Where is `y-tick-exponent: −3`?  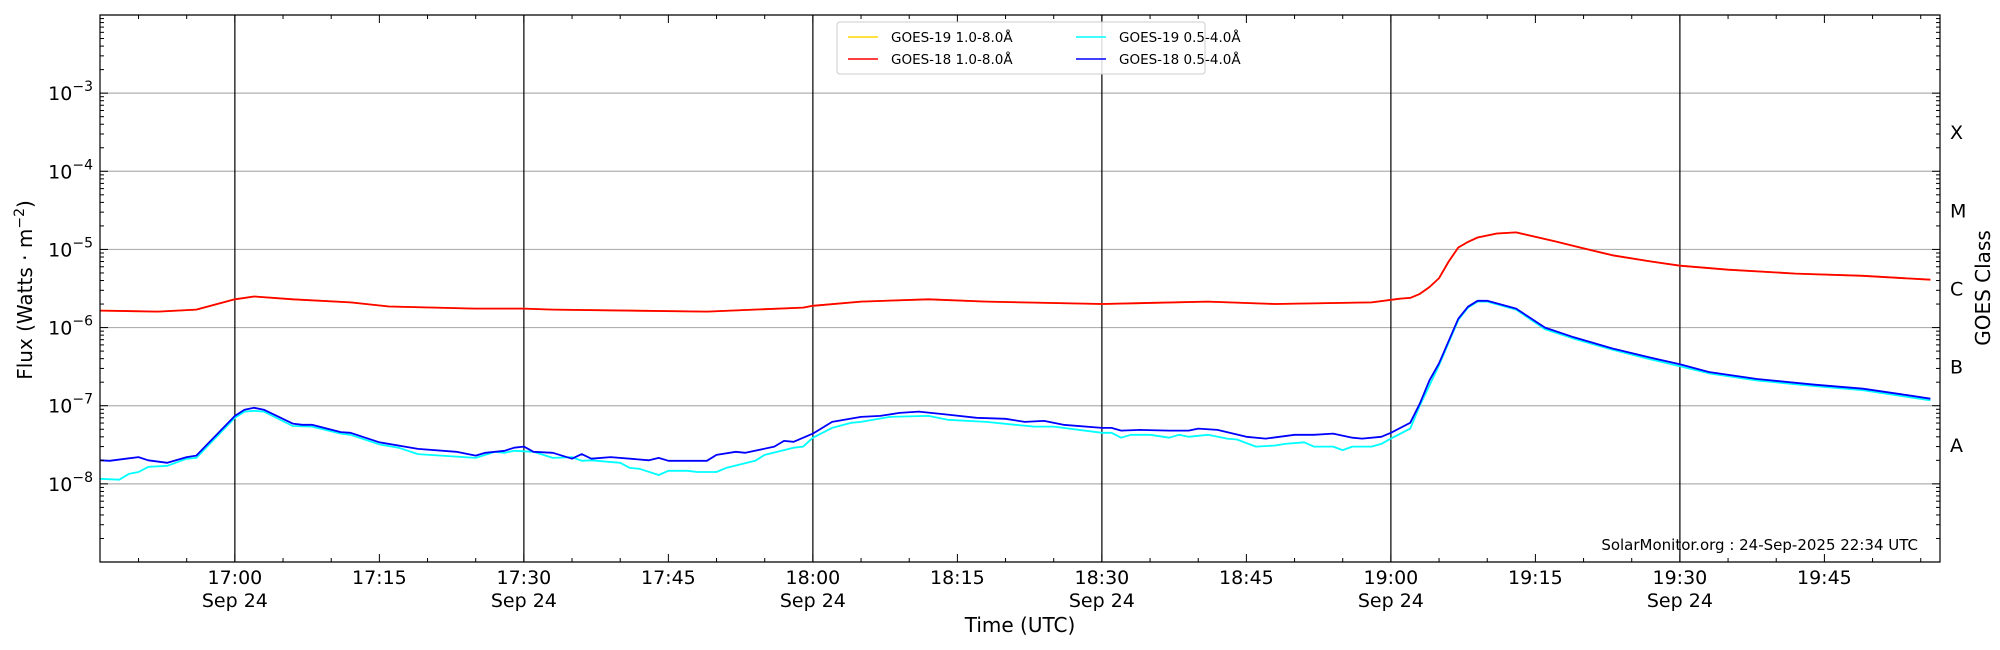 y-tick-exponent: −3 is located at coordinates (82, 87).